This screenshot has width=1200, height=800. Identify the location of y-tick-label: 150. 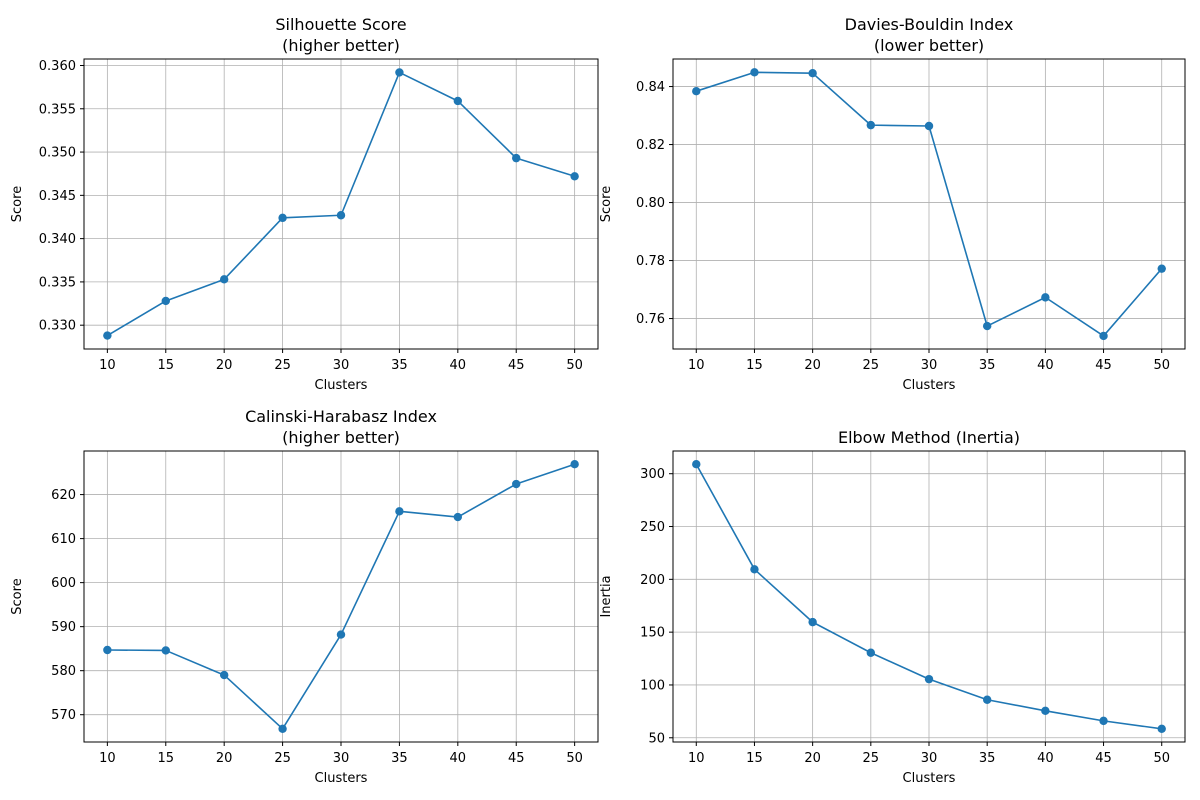
(652, 633).